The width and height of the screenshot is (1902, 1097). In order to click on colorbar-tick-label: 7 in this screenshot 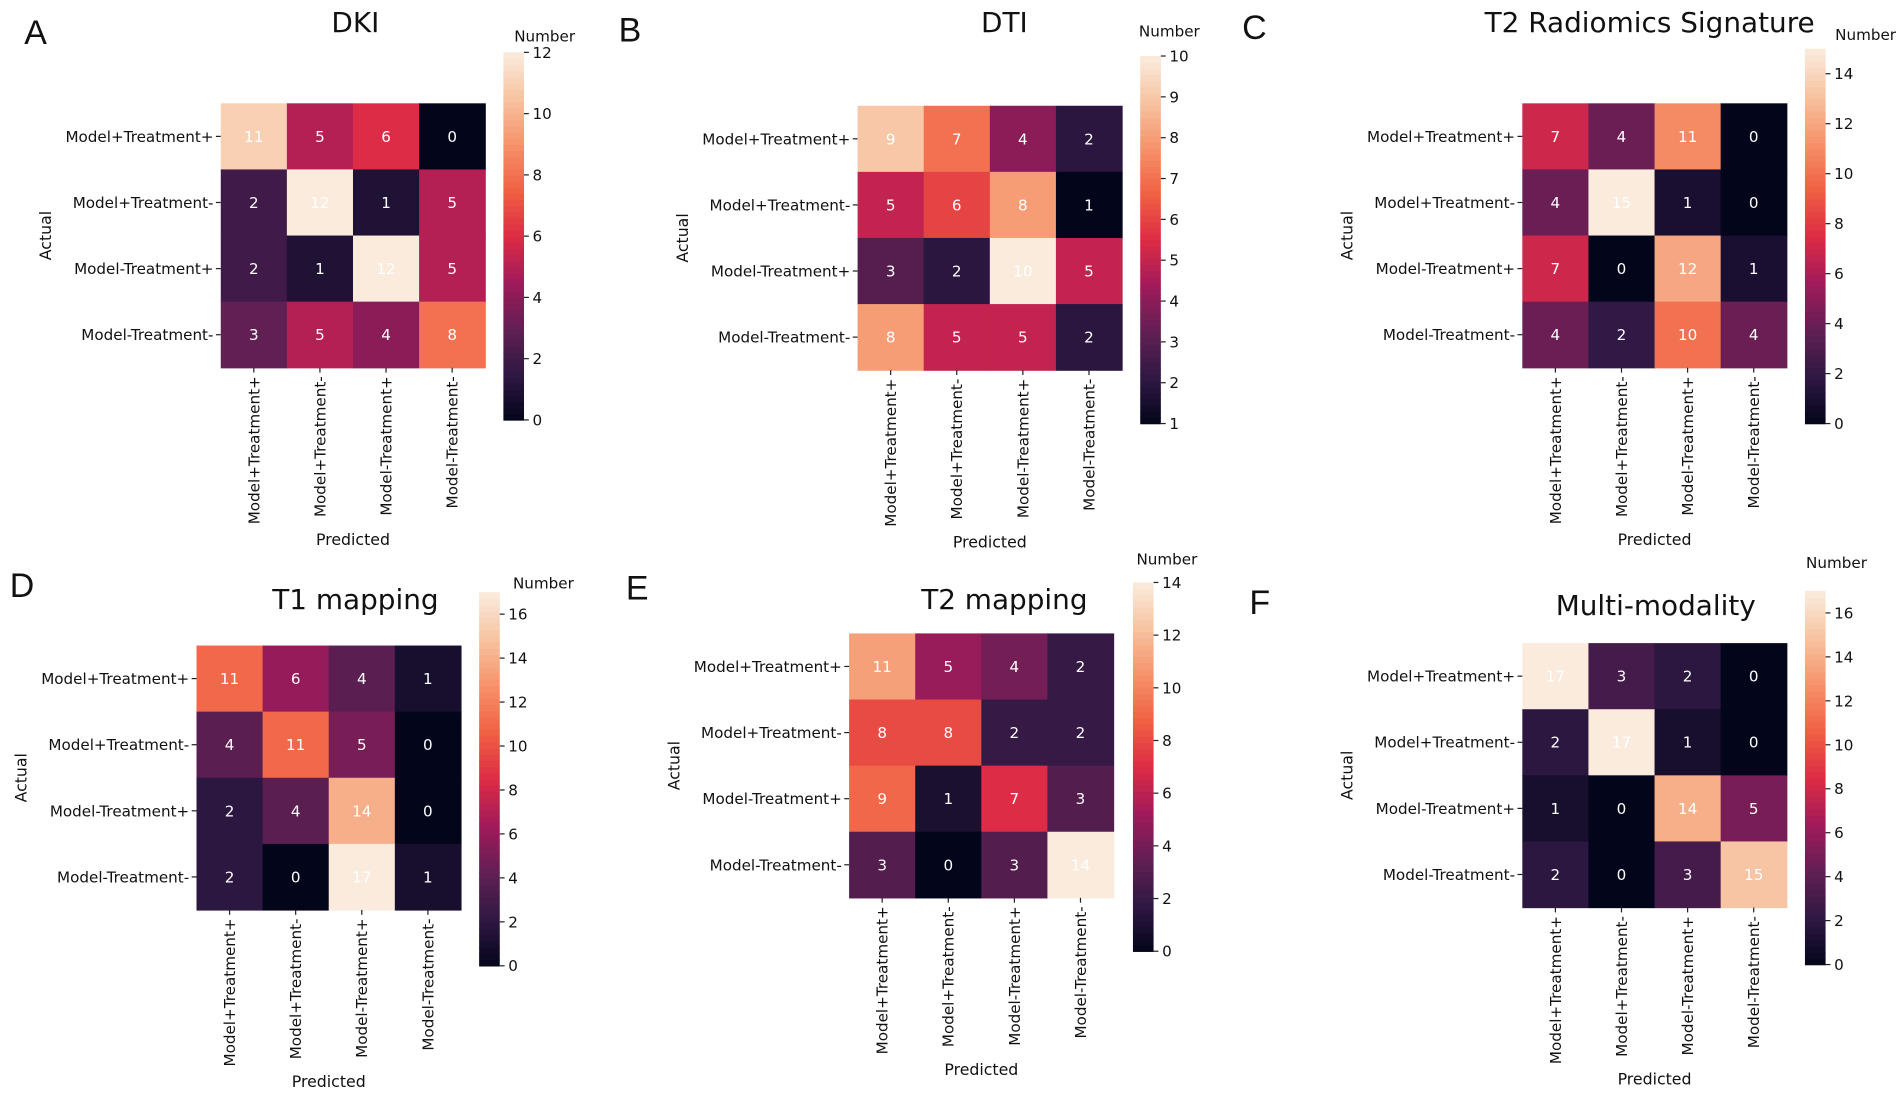, I will do `click(1174, 179)`.